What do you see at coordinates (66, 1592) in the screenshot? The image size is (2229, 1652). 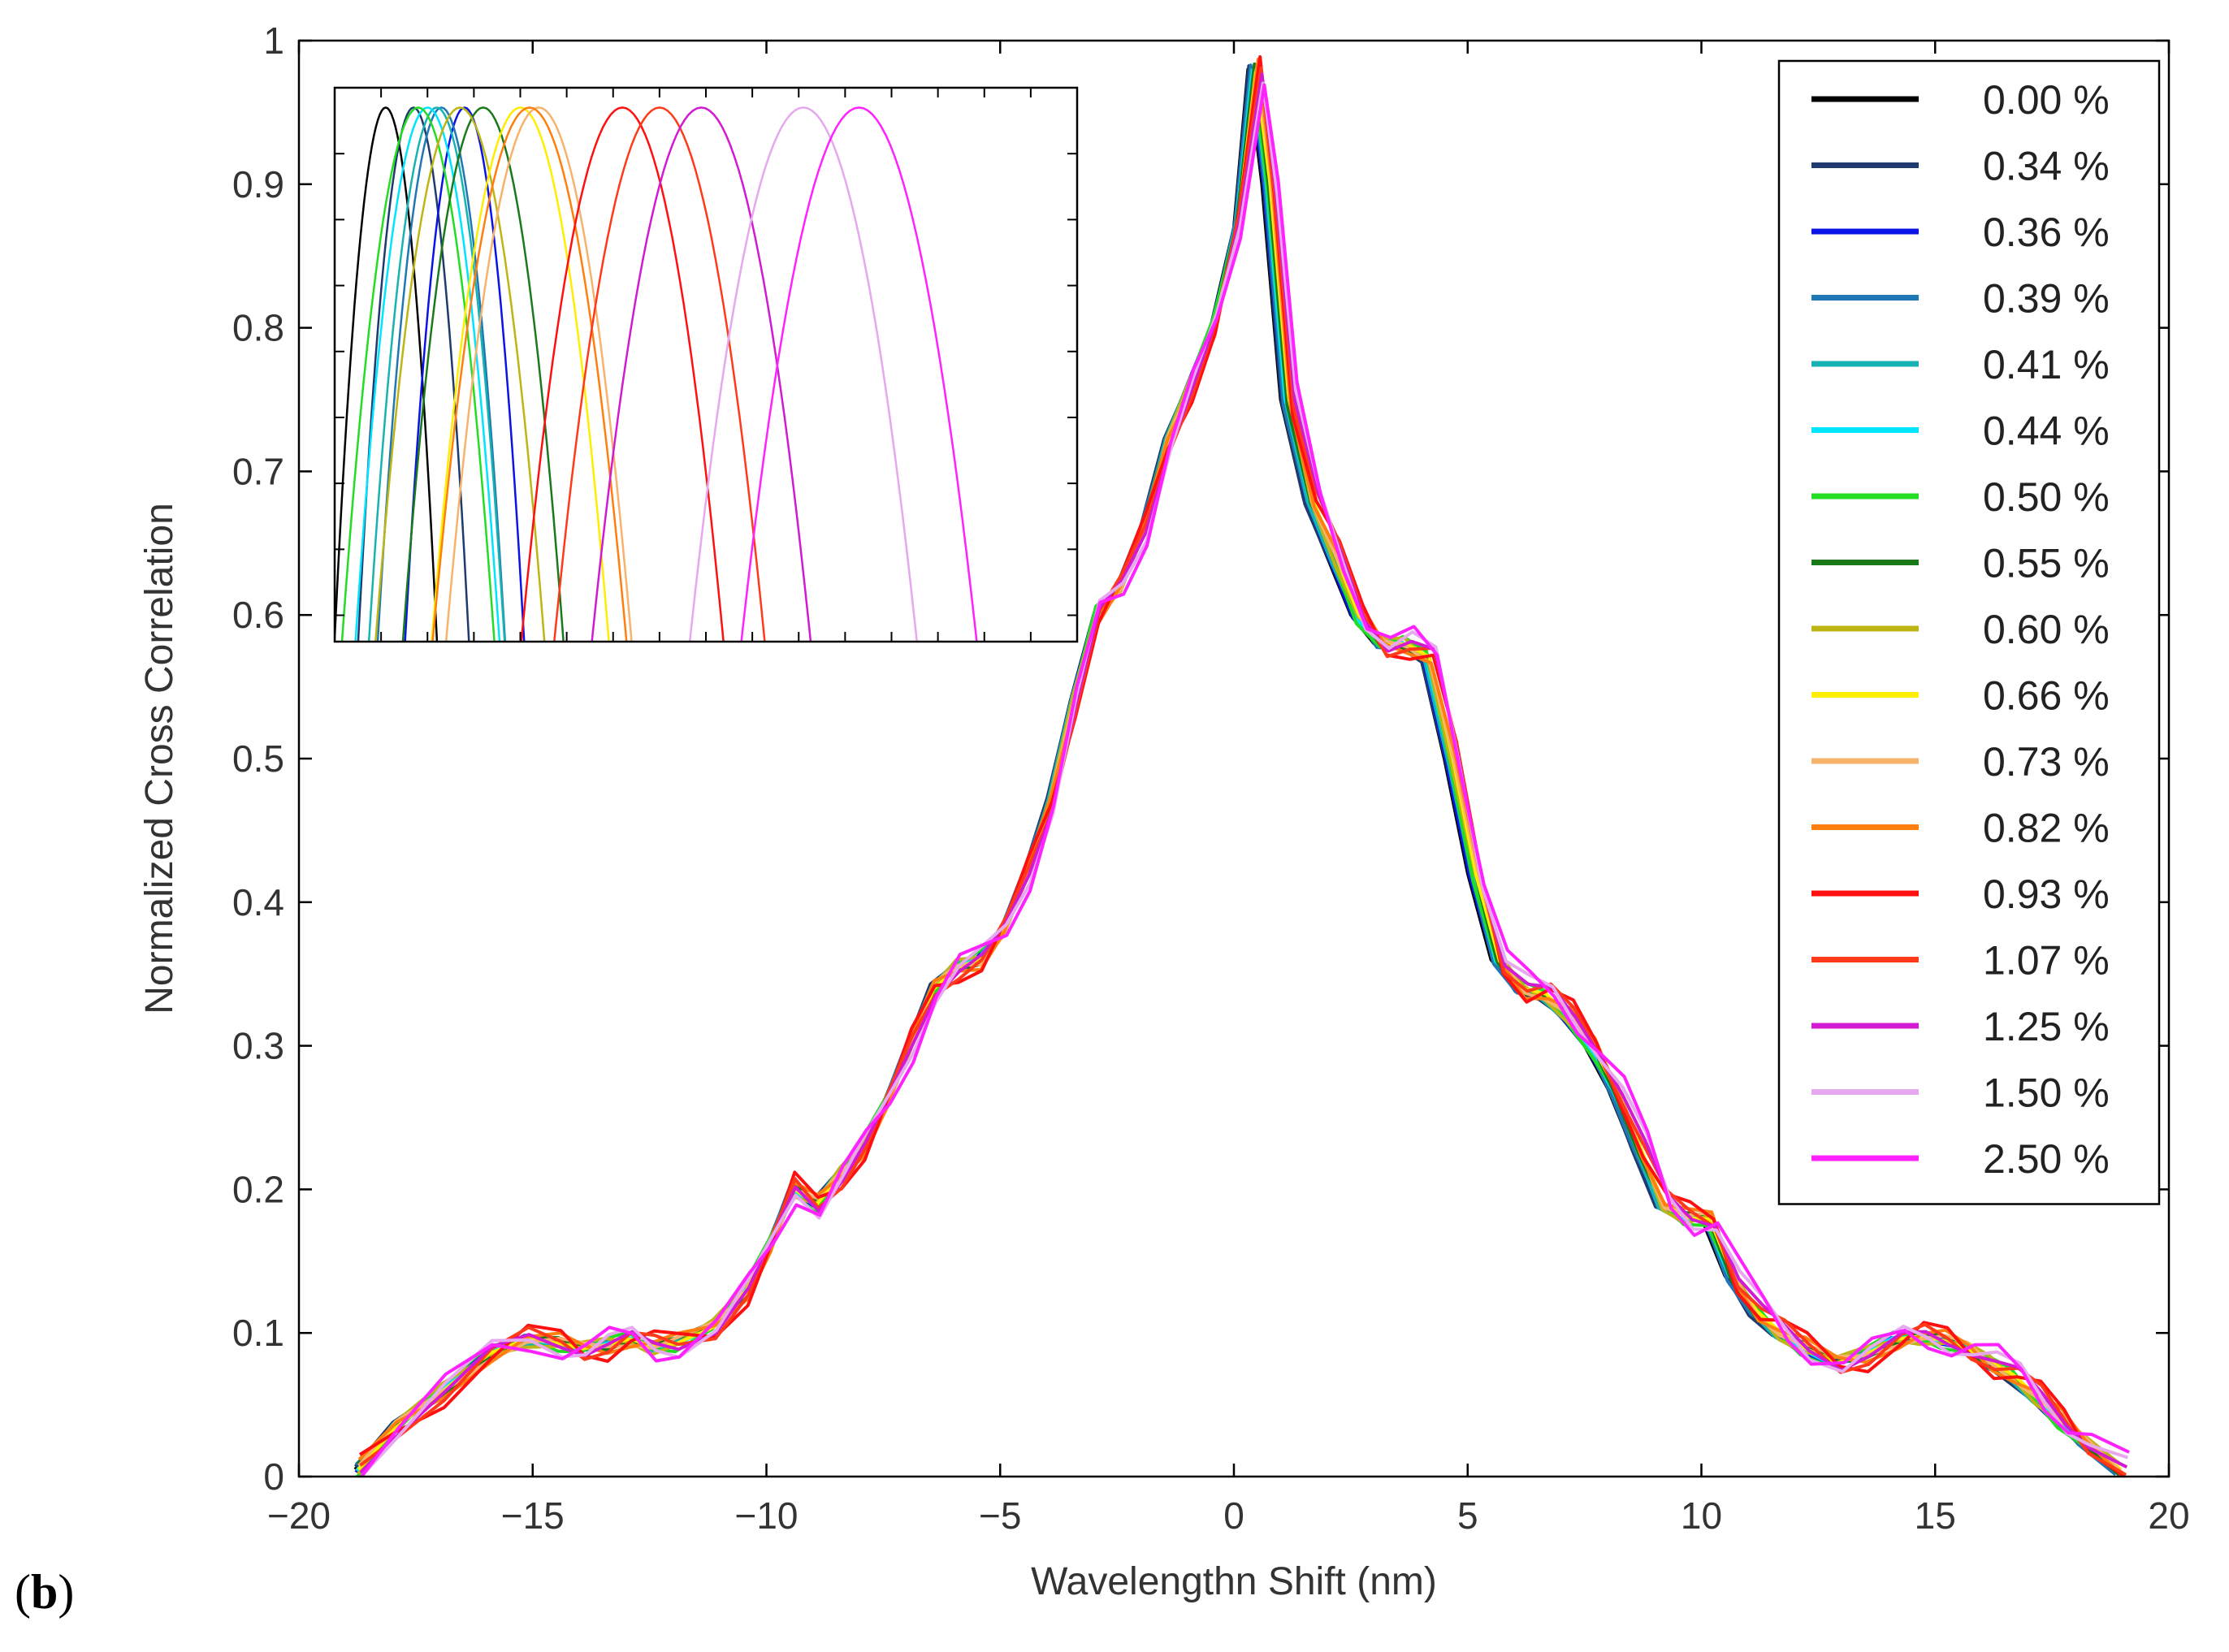 I see `panel-label-close: )` at bounding box center [66, 1592].